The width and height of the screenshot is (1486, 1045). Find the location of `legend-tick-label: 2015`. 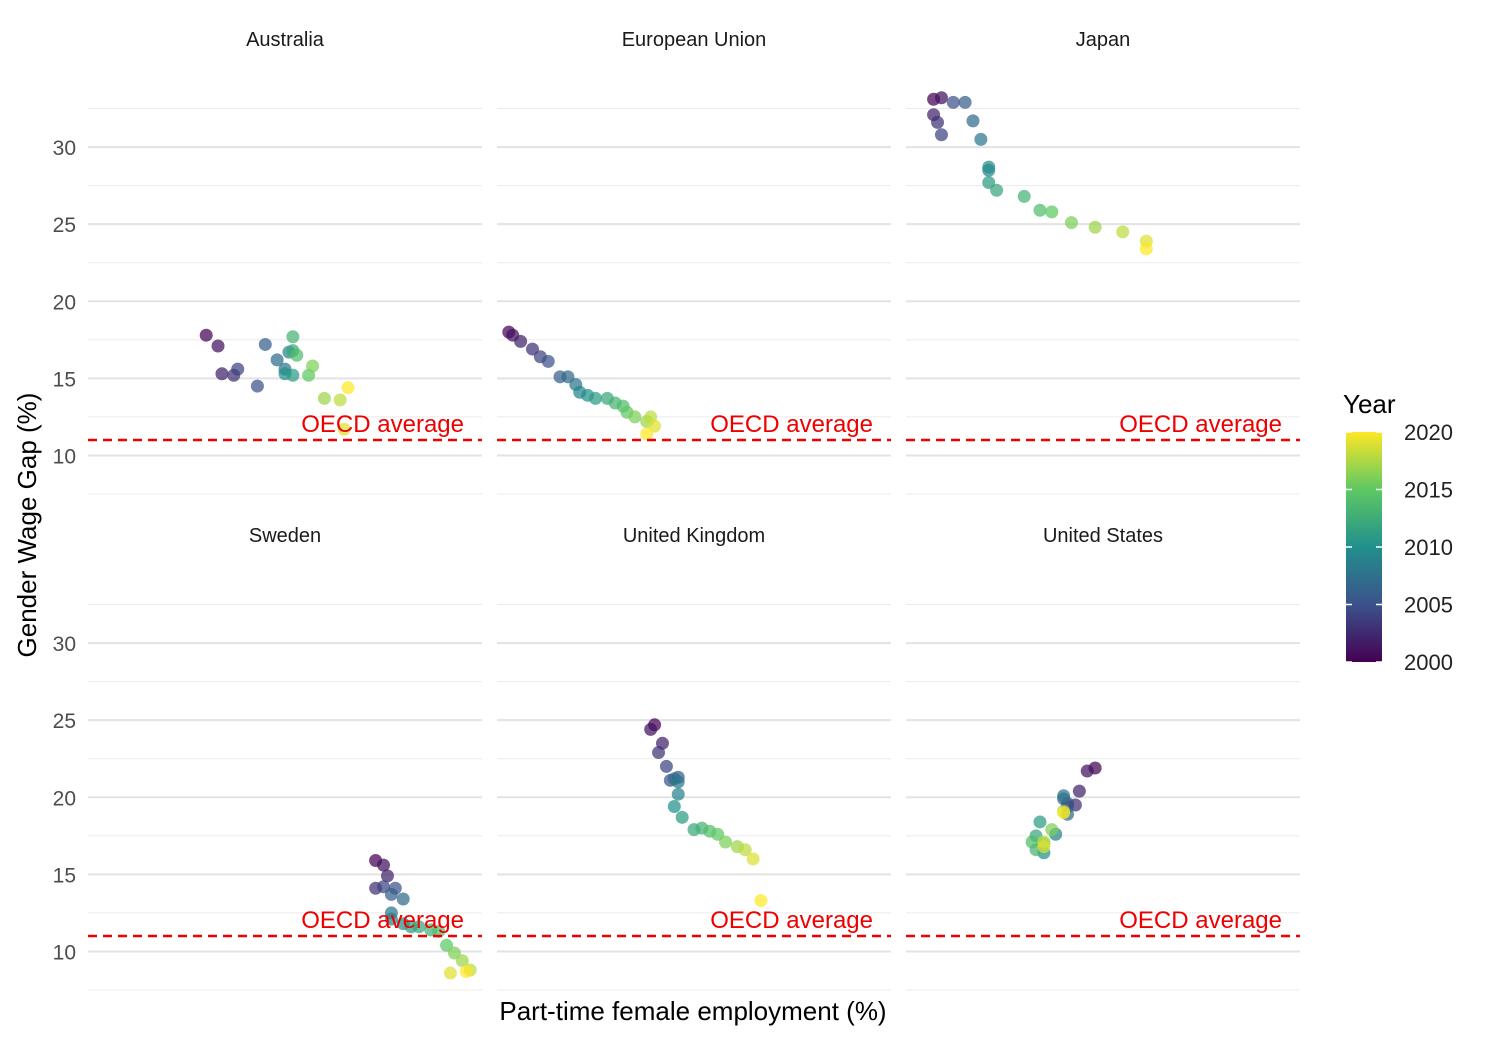

legend-tick-label: 2015 is located at coordinates (1428, 490).